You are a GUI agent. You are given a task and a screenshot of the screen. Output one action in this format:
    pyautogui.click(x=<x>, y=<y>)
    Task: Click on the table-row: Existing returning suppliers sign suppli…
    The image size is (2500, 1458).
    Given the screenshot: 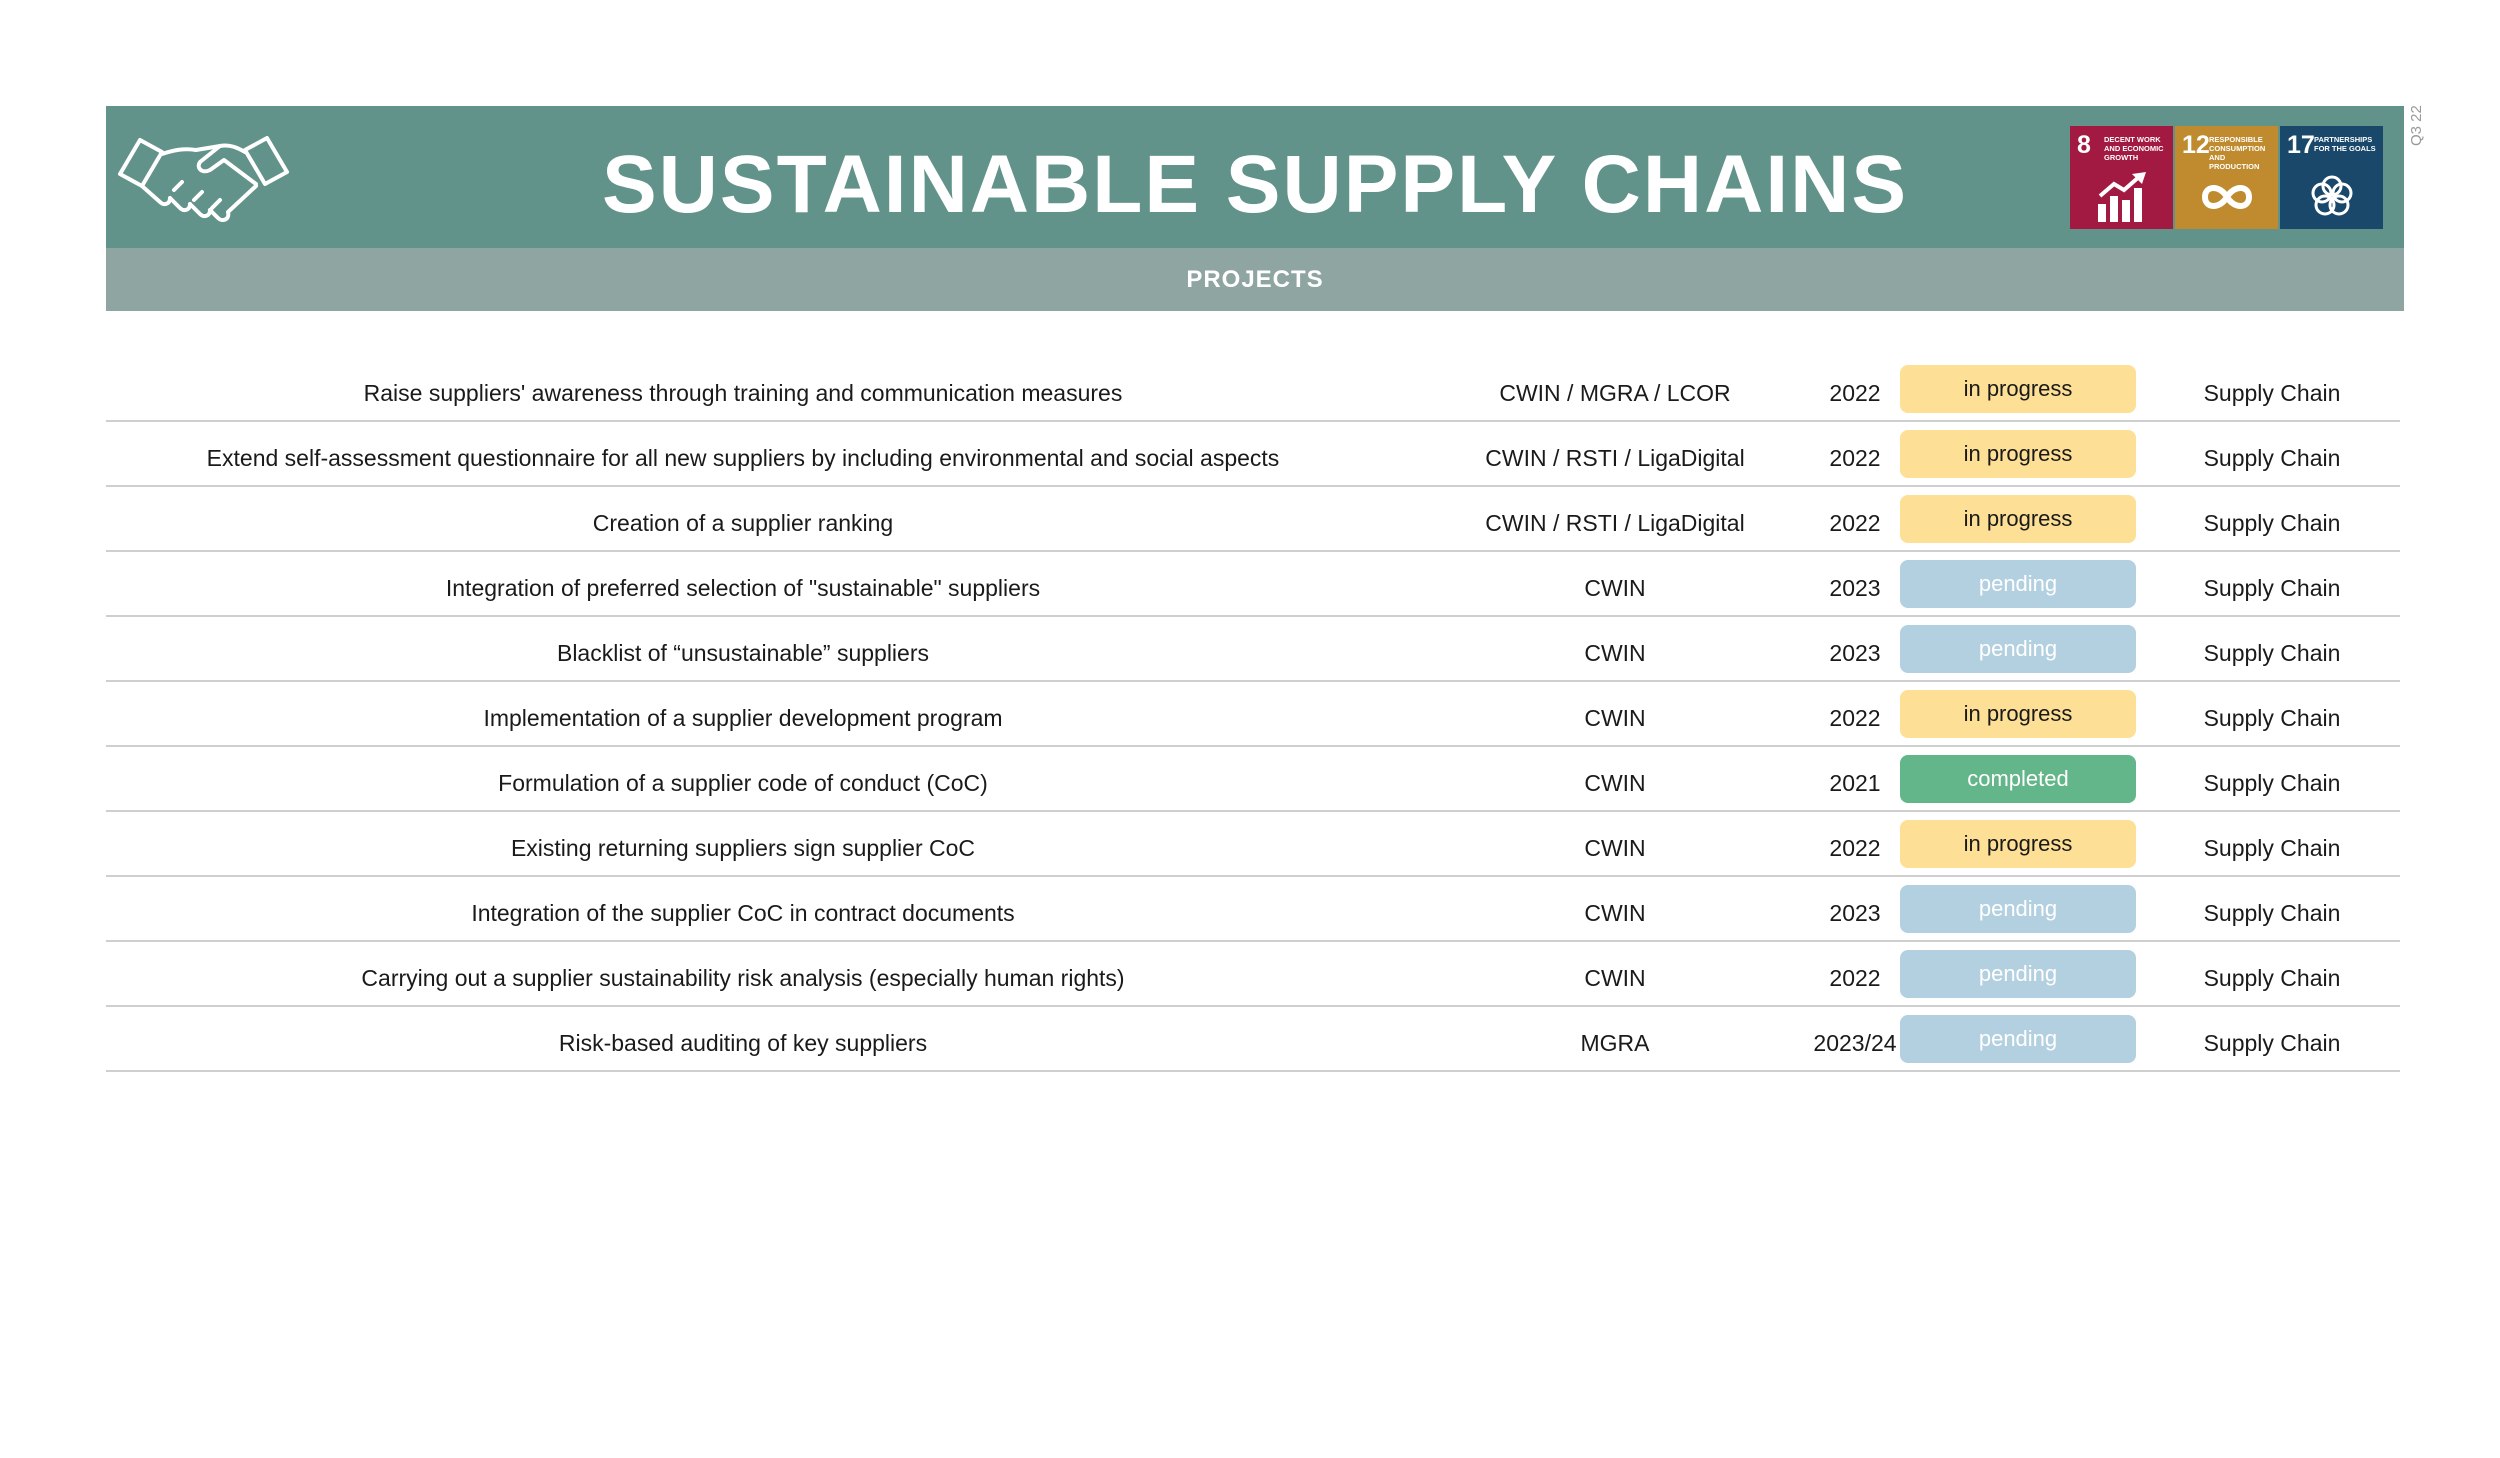 What is the action you would take?
    pyautogui.click(x=1253, y=844)
    